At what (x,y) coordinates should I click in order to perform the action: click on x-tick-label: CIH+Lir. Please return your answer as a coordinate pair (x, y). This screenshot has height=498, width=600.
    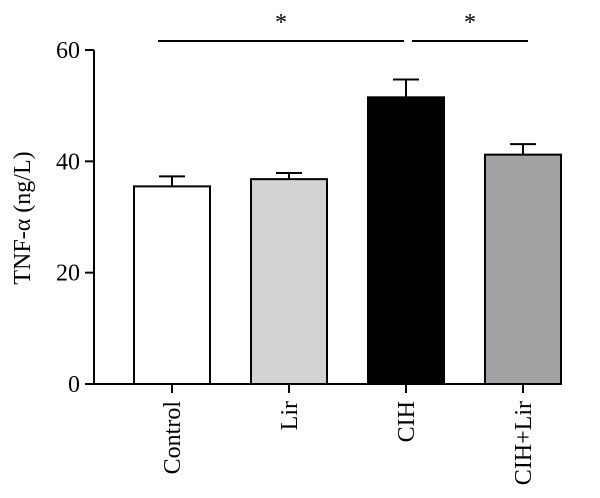
    Looking at the image, I should click on (524, 443).